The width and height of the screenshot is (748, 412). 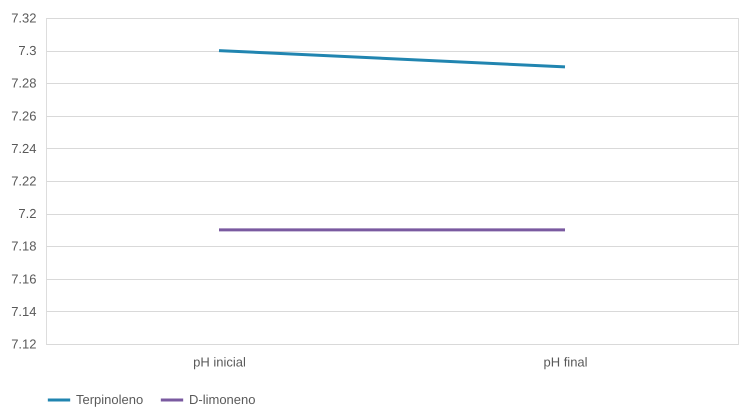 I want to click on y-tick-label: 7.32, so click(x=23, y=18).